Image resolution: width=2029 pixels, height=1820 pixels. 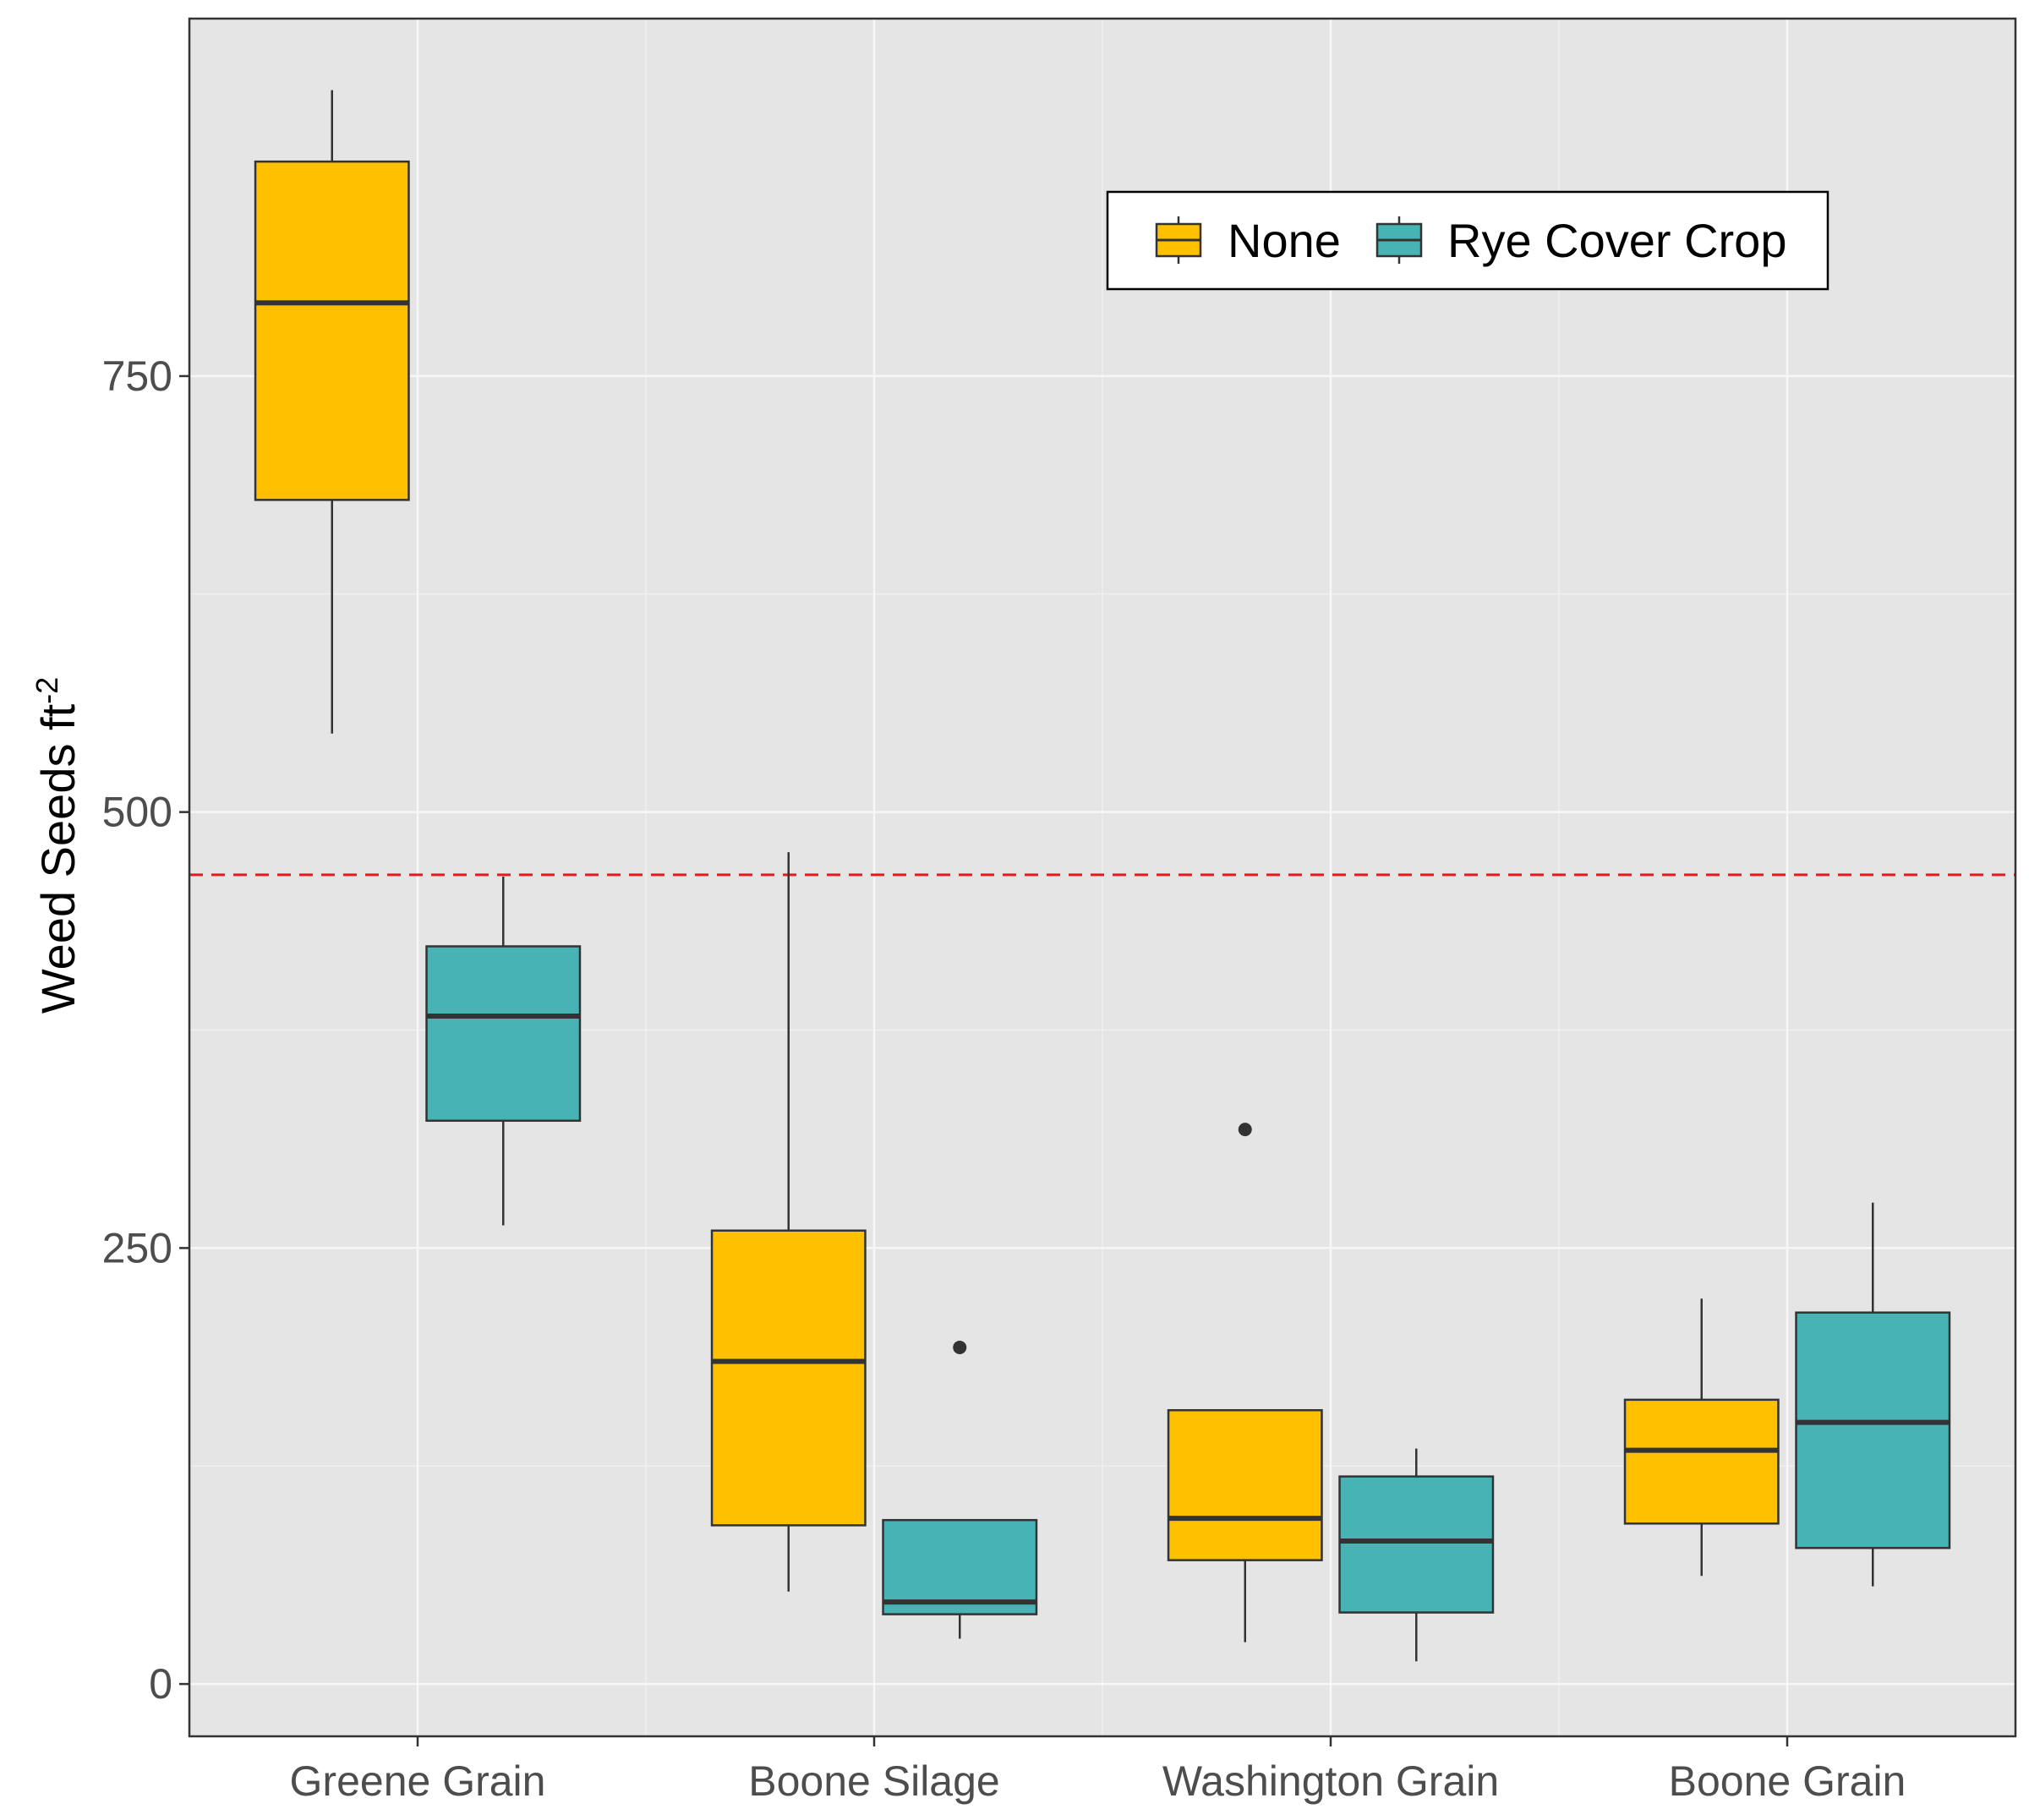 I want to click on legend-box, so click(x=1467, y=240).